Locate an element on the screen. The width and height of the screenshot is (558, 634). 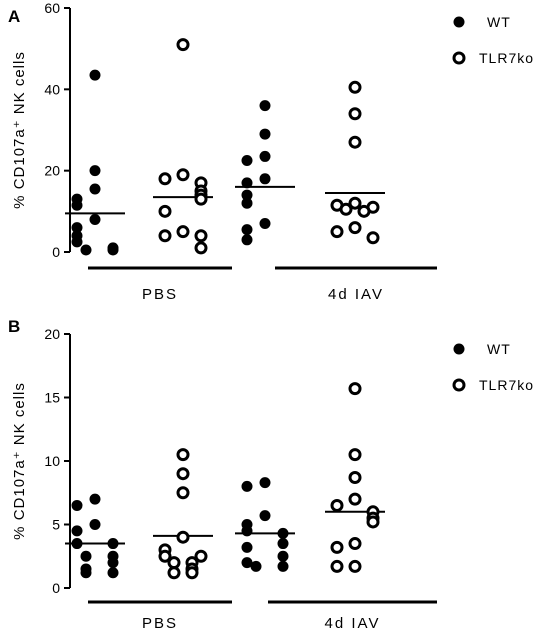
y-tick-label: 15 is located at coordinates (52, 398).